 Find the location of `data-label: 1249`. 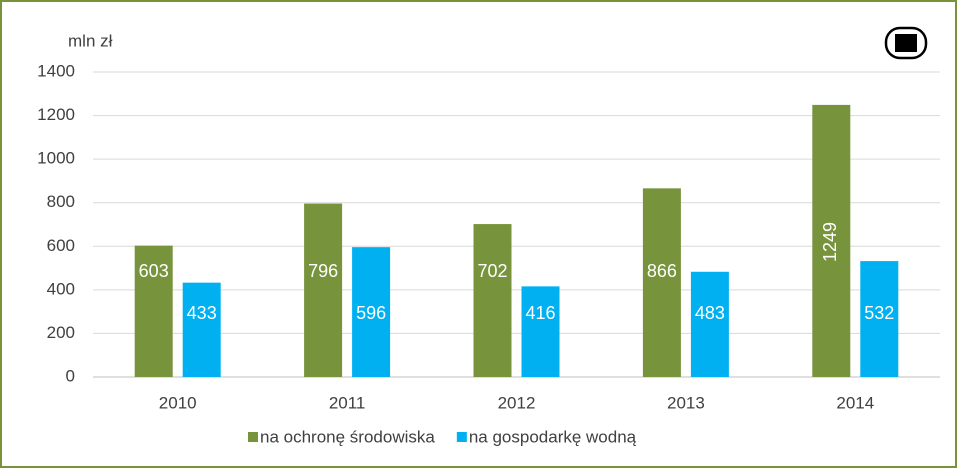

data-label: 1249 is located at coordinates (830, 242).